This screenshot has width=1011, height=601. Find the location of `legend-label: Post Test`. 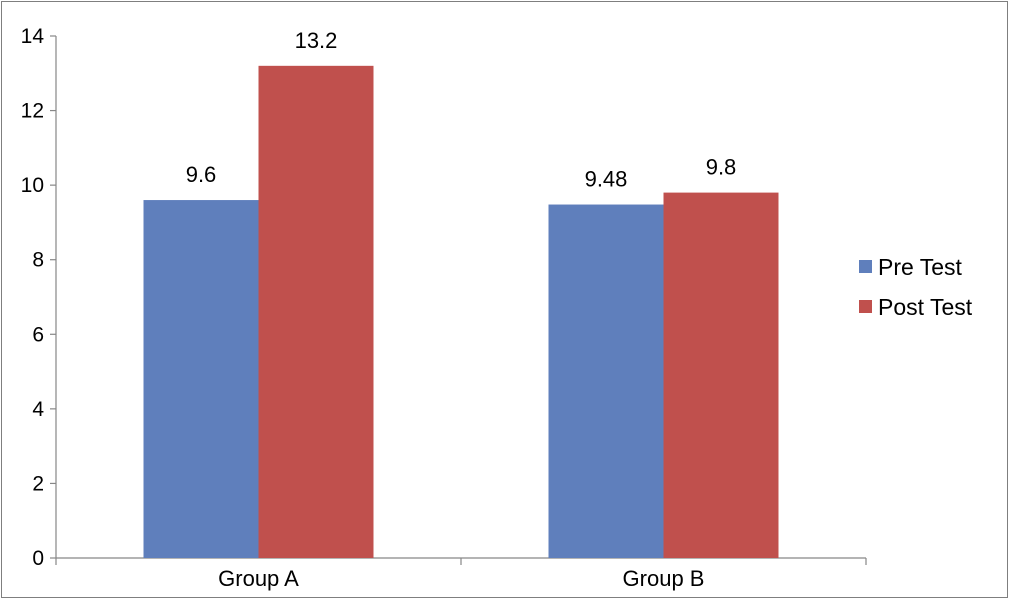

legend-label: Post Test is located at coordinates (925, 307).